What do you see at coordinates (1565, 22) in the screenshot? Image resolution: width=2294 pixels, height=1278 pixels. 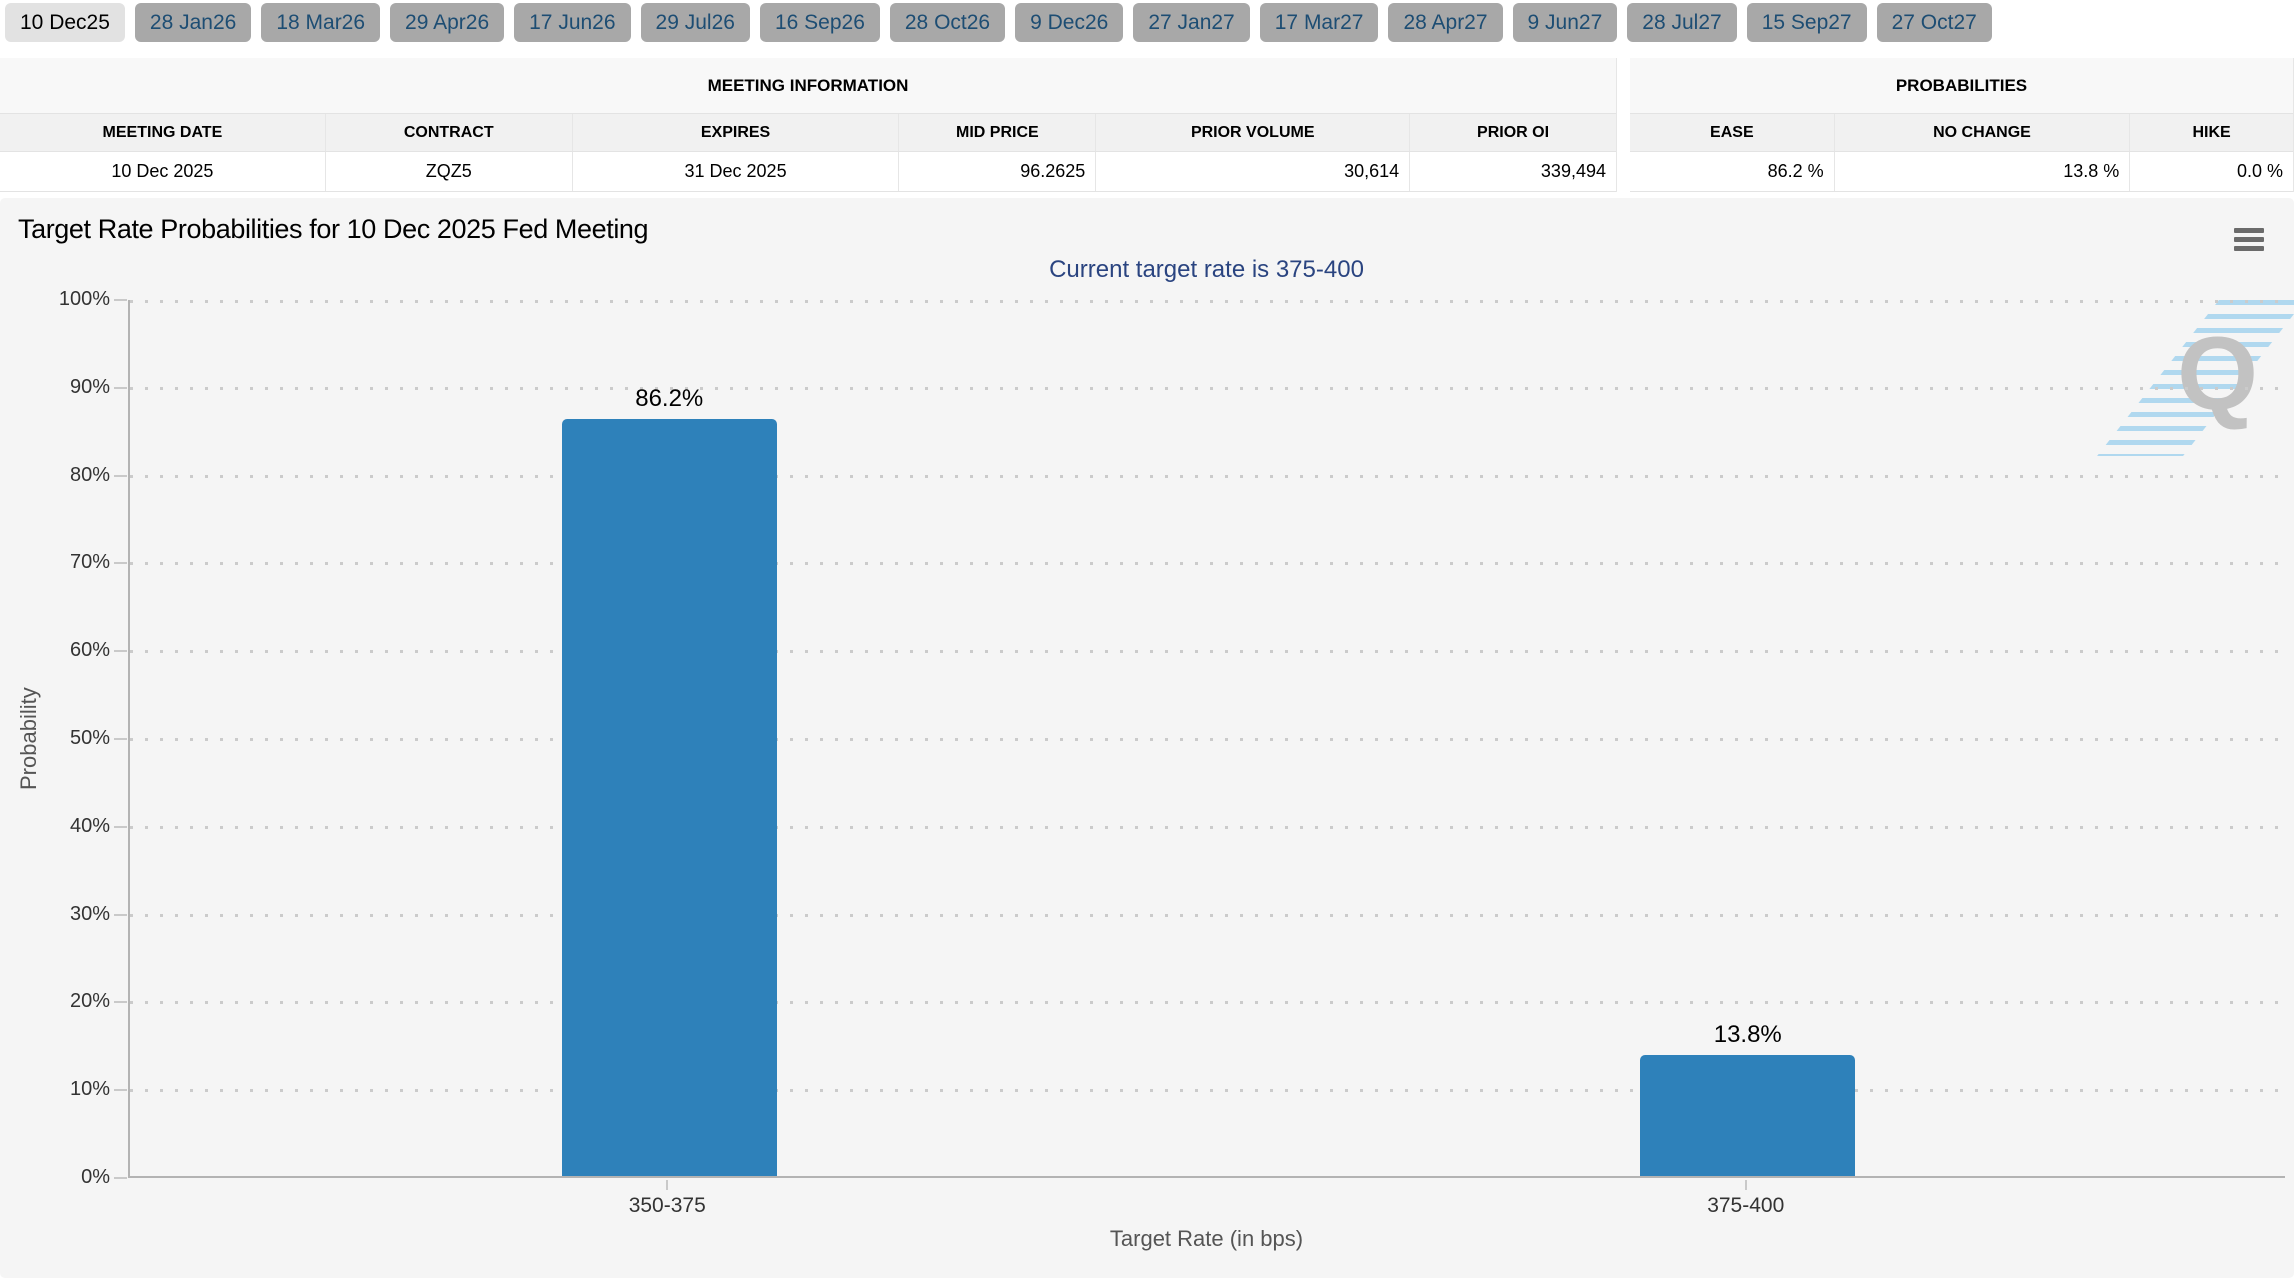 I see `tab-9-jun27: 9 Jun27` at bounding box center [1565, 22].